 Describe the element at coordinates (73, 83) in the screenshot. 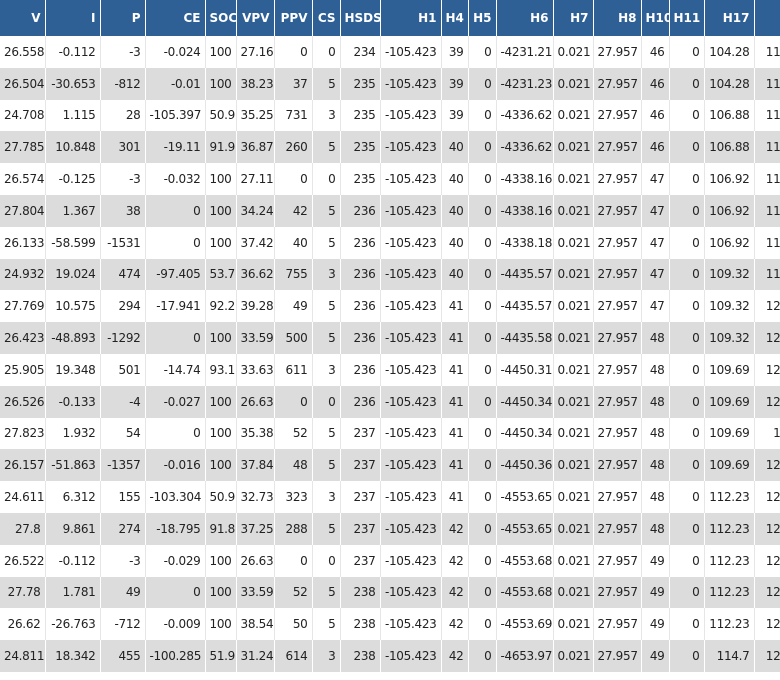

I see `cell-i: -30.653` at that location.